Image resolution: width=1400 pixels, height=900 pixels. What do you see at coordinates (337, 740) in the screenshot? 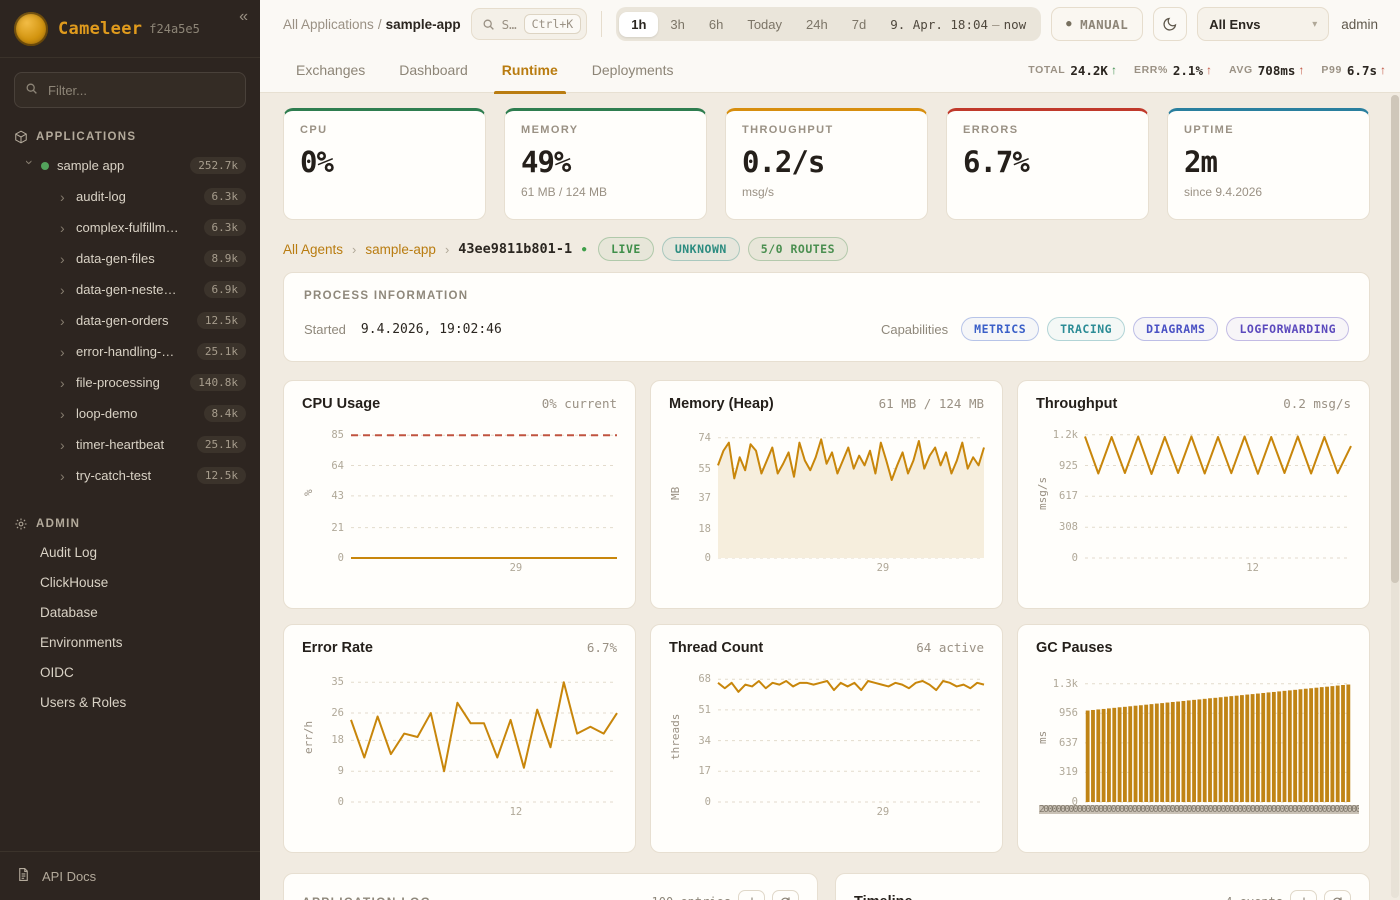
I see `y-tick-label: 18` at bounding box center [337, 740].